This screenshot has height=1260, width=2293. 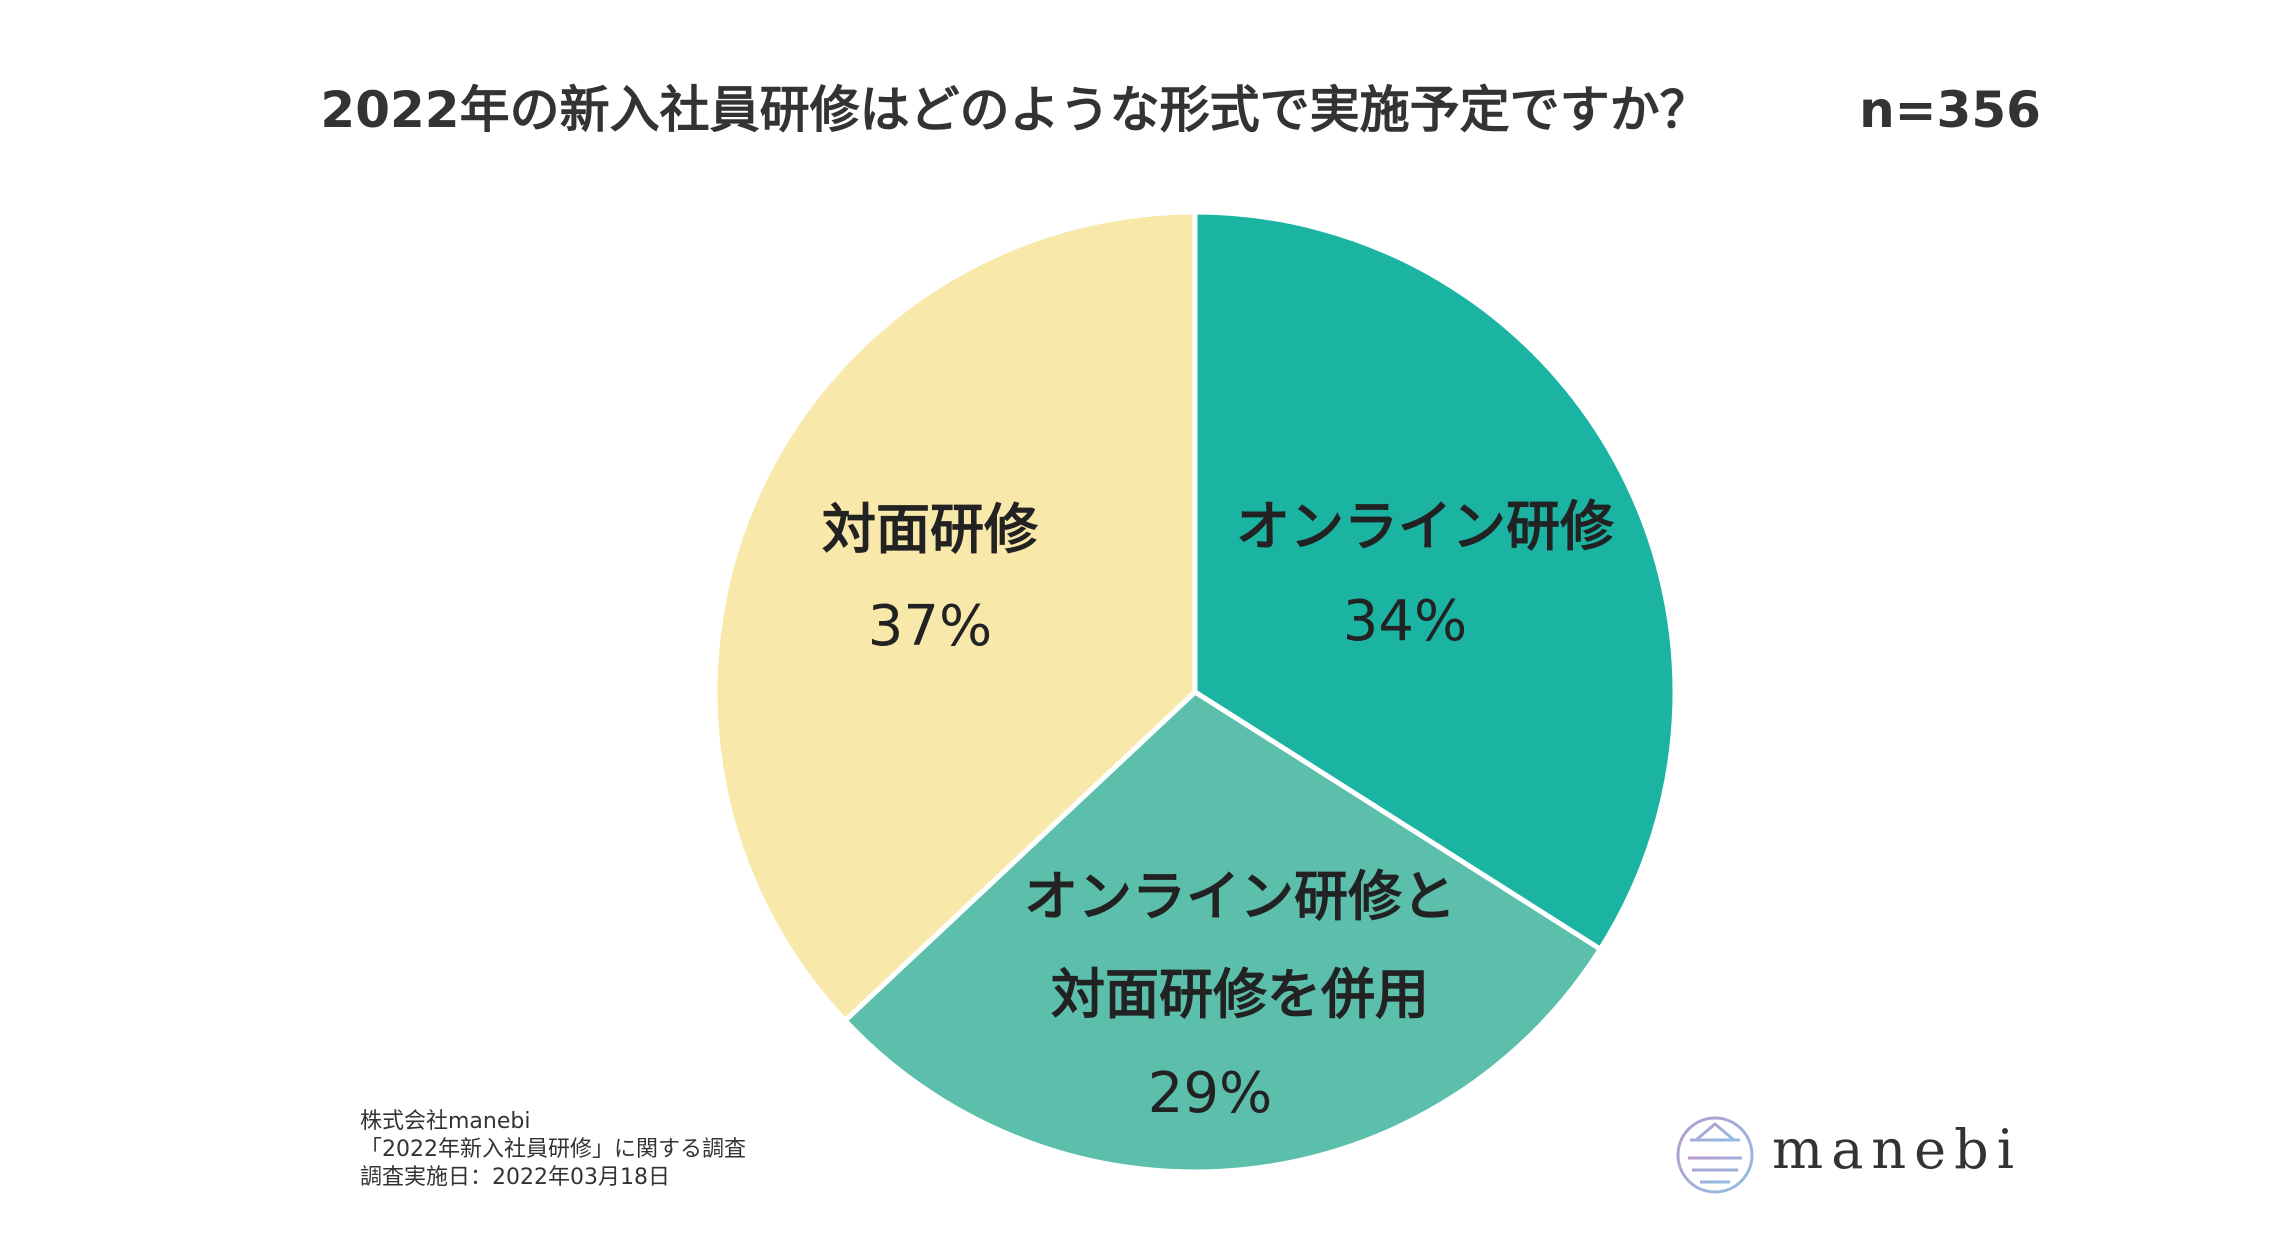 I want to click on slice-2-percent-label: 29%, so click(x=1210, y=1093).